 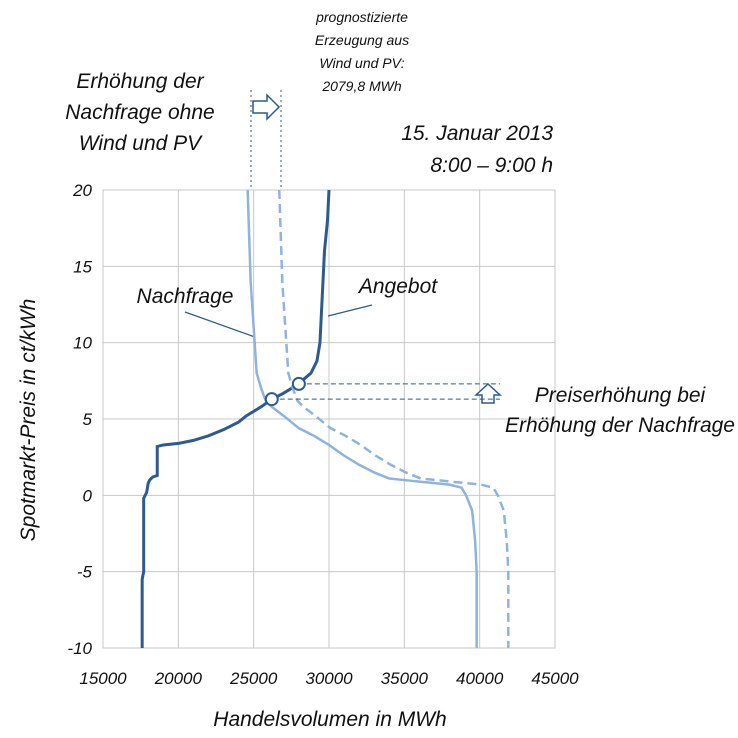 I want to click on annotation: Nachfrage ohne, so click(x=139, y=112).